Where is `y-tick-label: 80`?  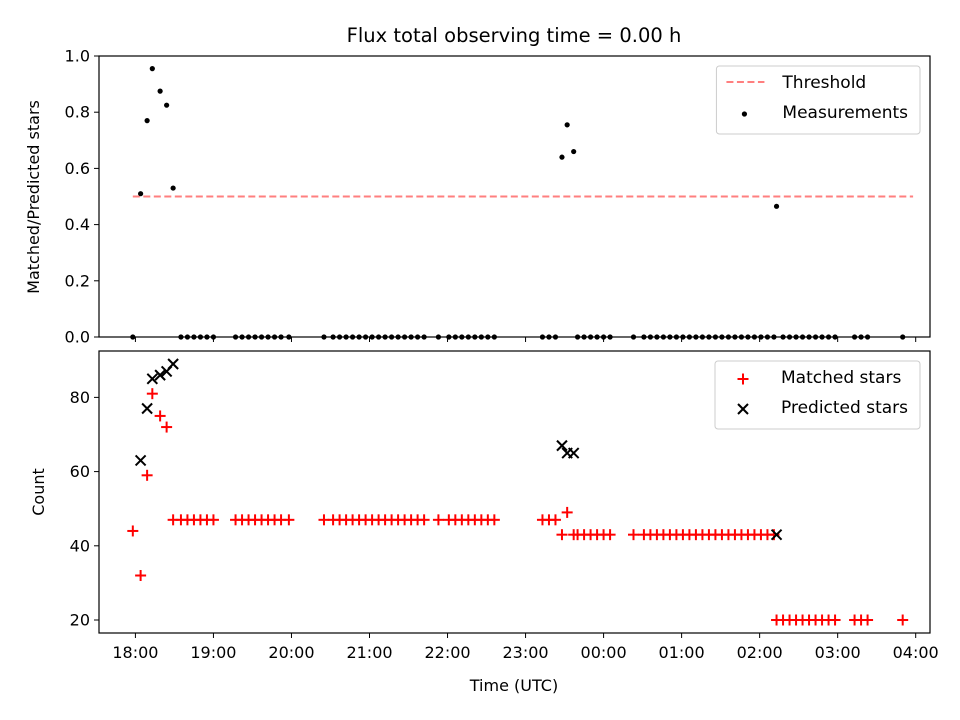 y-tick-label: 80 is located at coordinates (80, 397).